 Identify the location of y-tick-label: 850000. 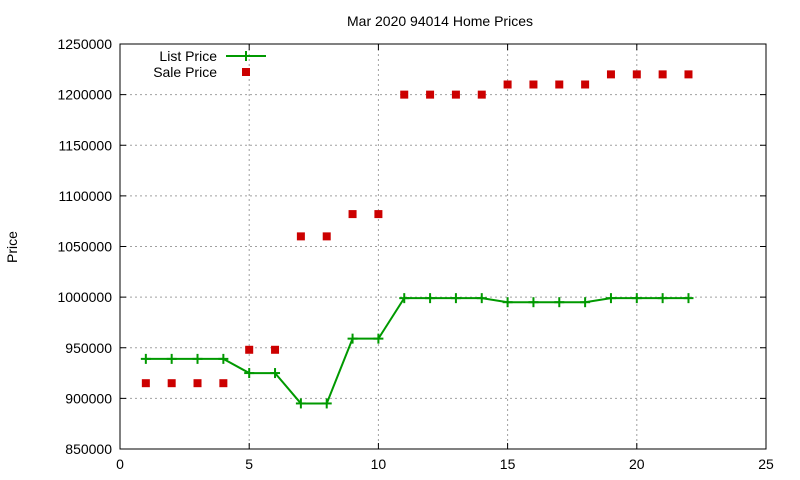
(88, 449).